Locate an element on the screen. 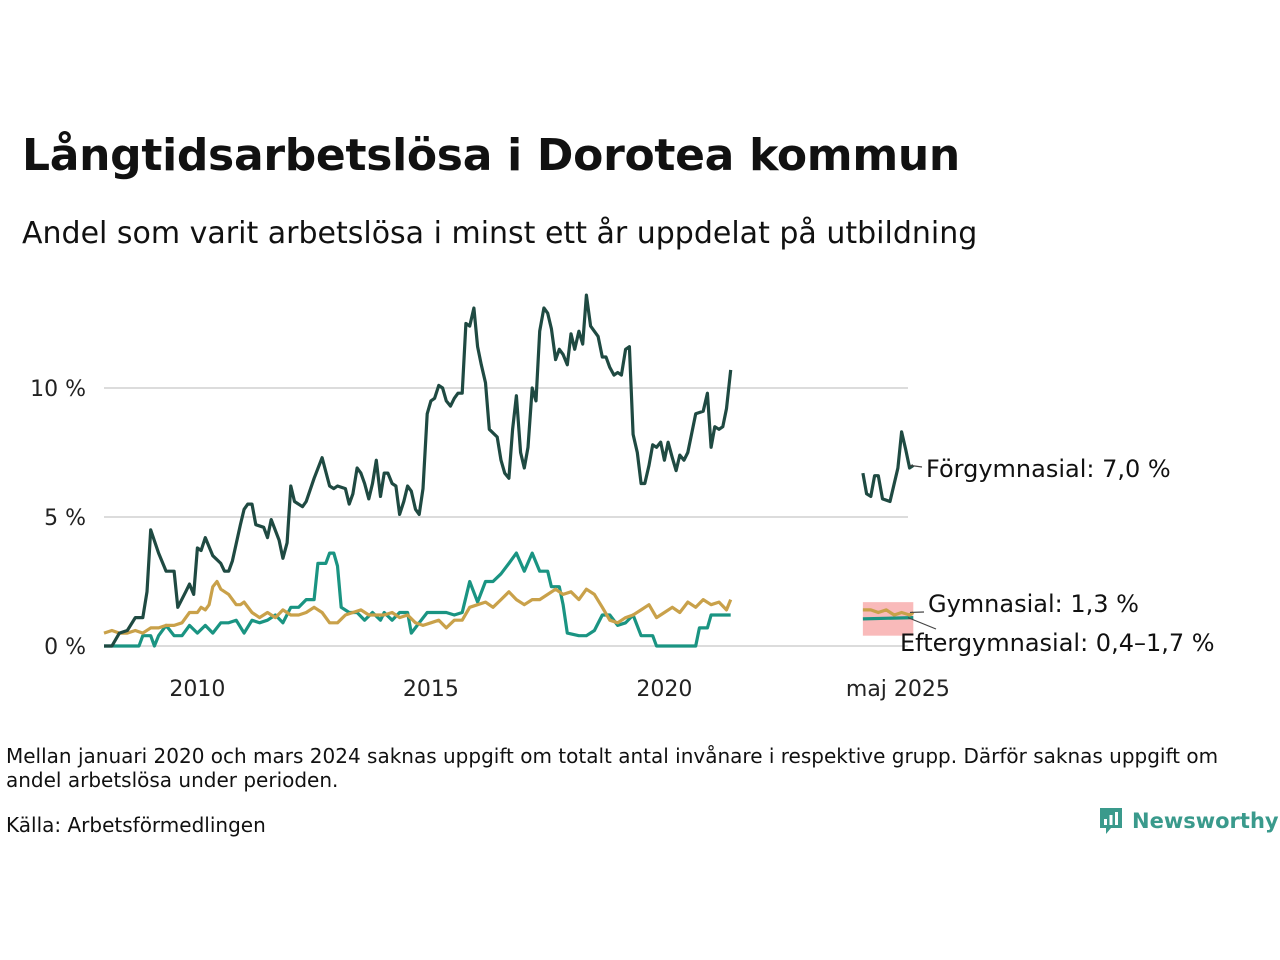  chart-title: Långtidsarbetslösa i Dorotea kommun is located at coordinates (491, 155).